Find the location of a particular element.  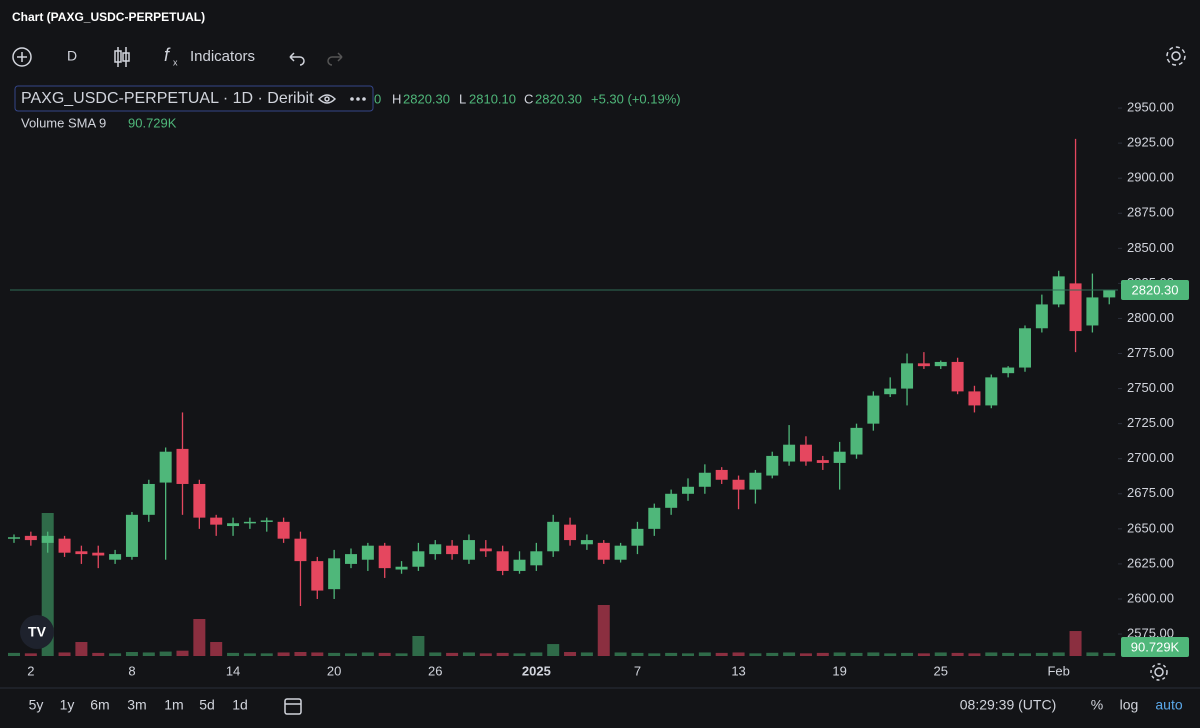

auto-toggle: auto is located at coordinates (1168, 705).